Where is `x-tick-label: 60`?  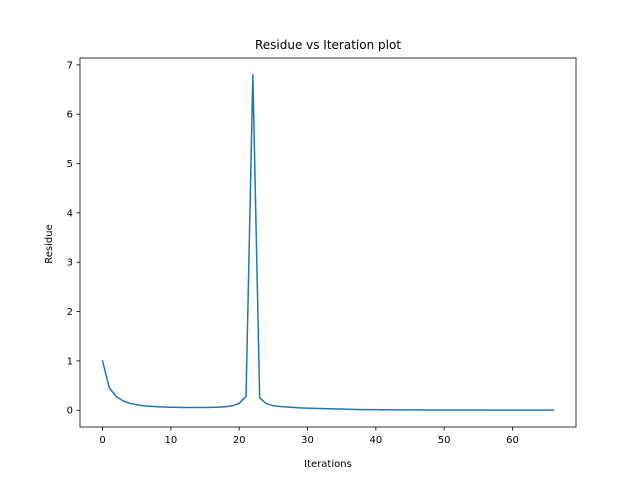
x-tick-label: 60 is located at coordinates (512, 440).